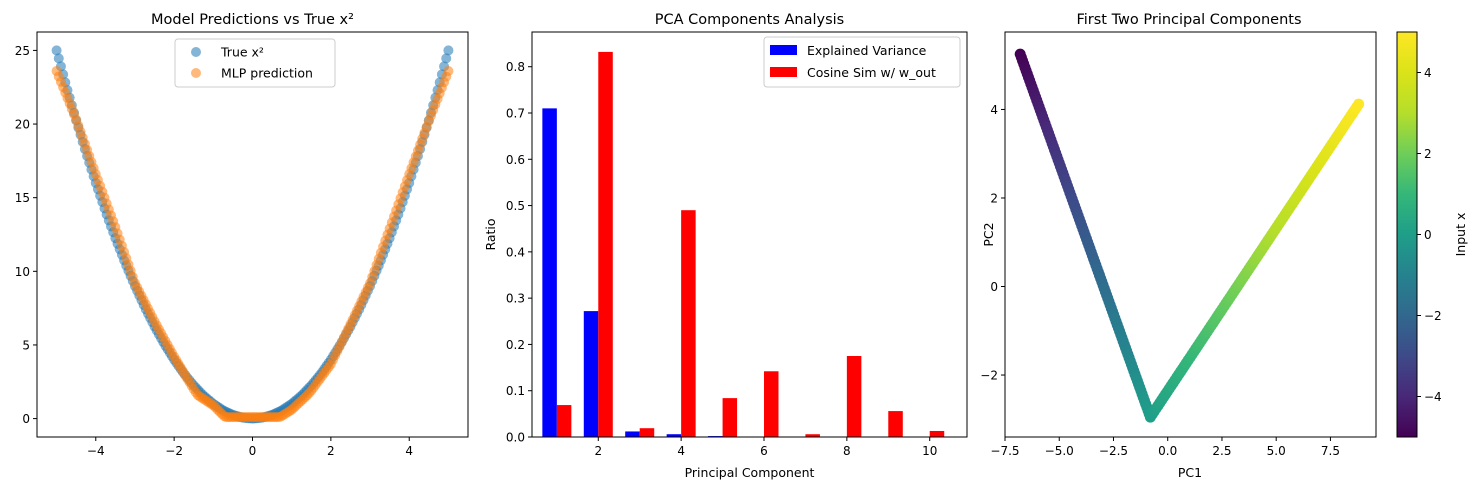 This screenshot has height=490, width=1477. I want to click on pca-xtick-label: 10, so click(929, 451).